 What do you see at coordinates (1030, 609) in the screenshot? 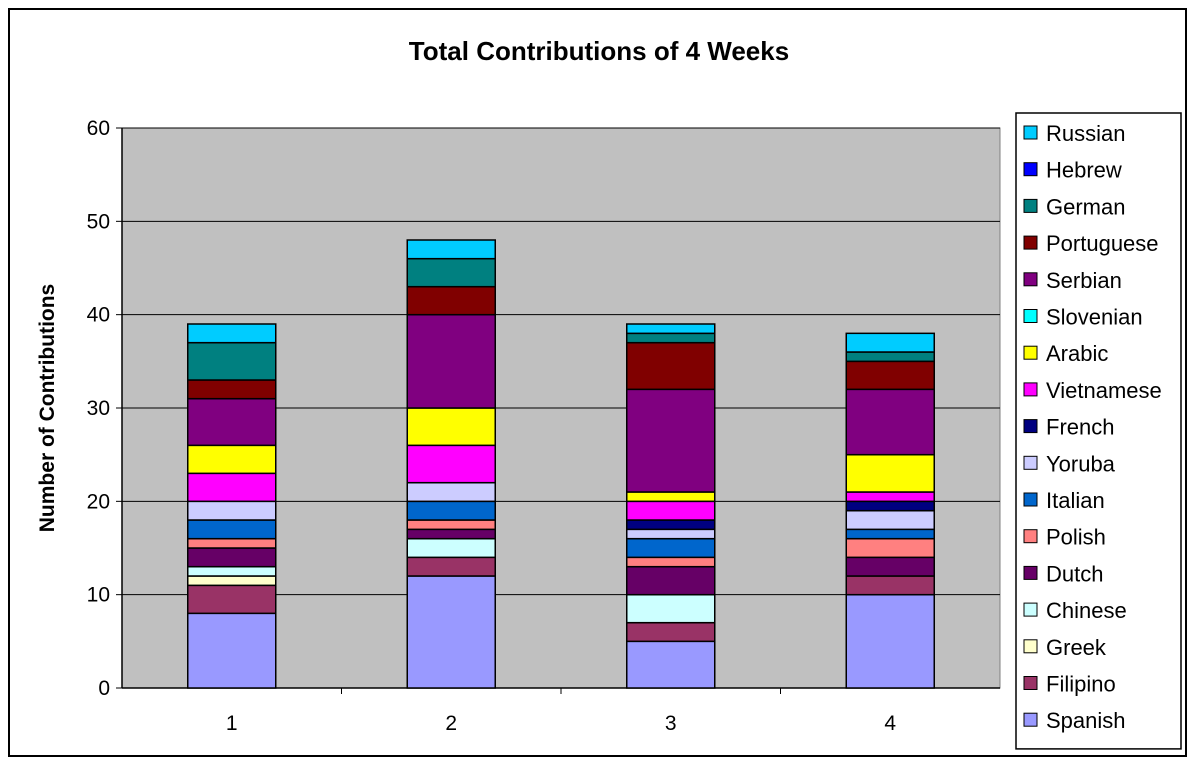
I see `legend-swatch-chinese` at bounding box center [1030, 609].